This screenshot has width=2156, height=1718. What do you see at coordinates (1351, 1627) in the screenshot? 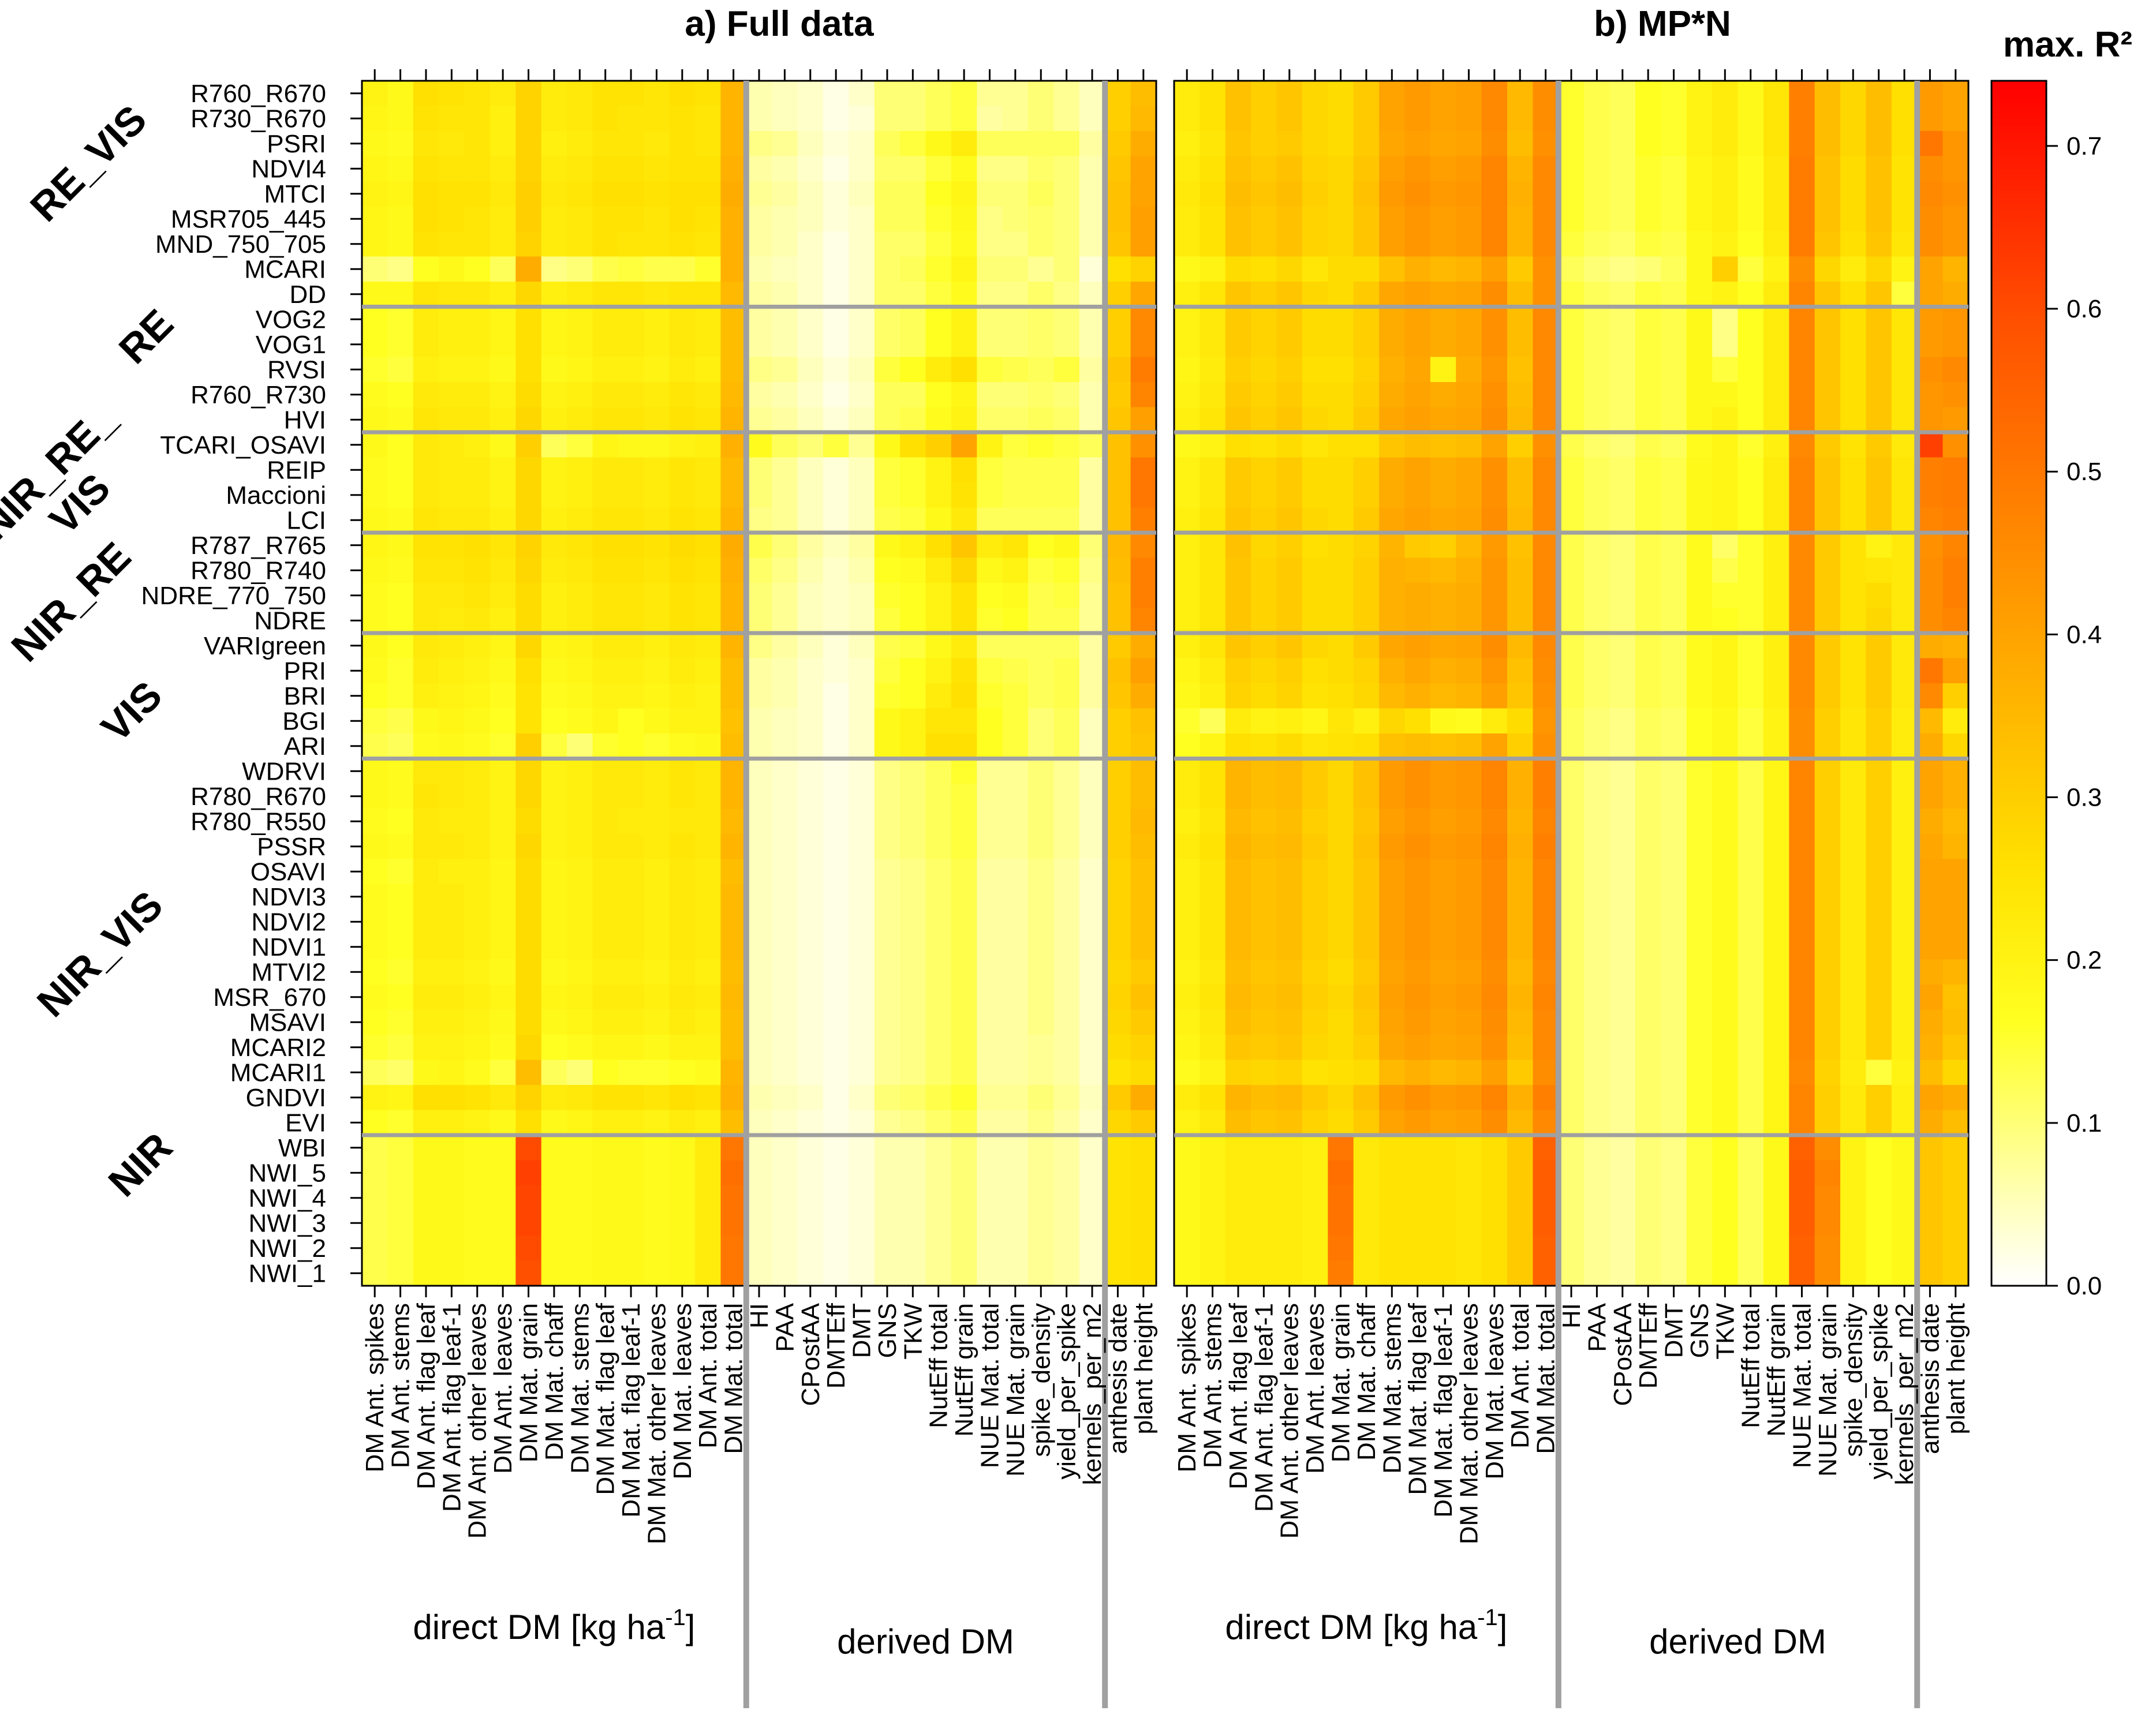
I see `column-group-label-text: direct DM [kg ha` at bounding box center [1351, 1627].